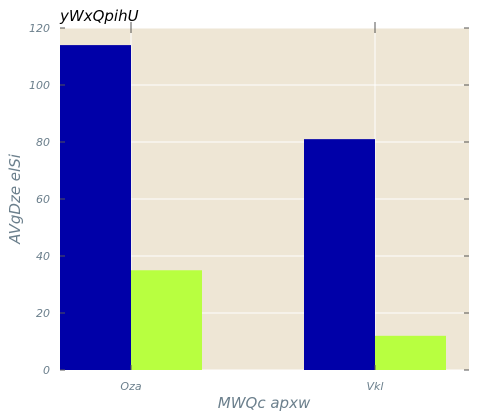 The image size is (480, 420). What do you see at coordinates (39, 28) in the screenshot?
I see `y-tick-label: 120` at bounding box center [39, 28].